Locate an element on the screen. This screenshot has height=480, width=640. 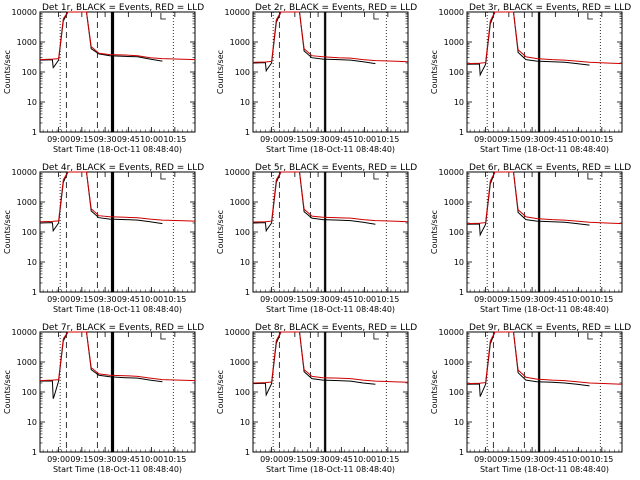
chart-title: Det 8r, BLACK = Events, RED = LLD is located at coordinates (336, 328).